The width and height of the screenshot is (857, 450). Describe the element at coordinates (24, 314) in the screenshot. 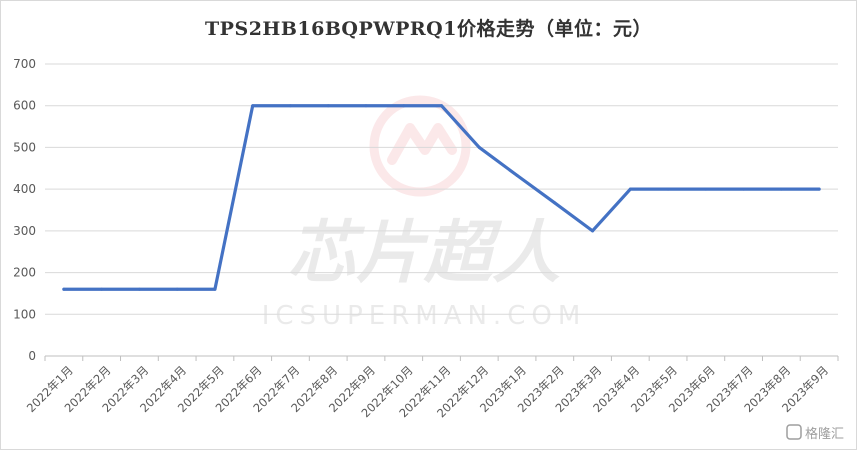

I see `y-tick-label: 100` at that location.